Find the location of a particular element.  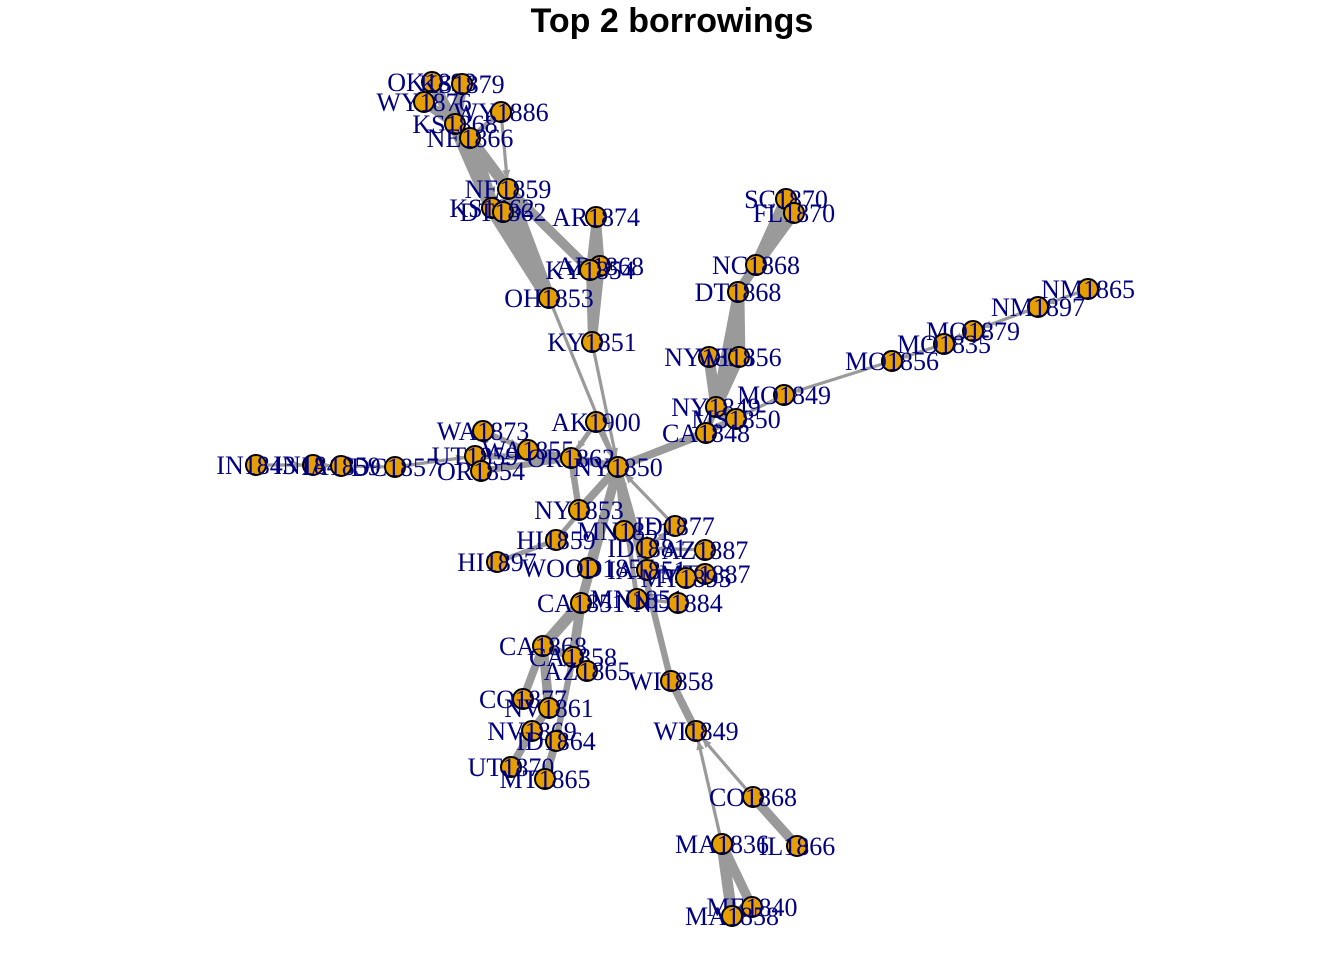

vertex-label: WA1873 is located at coordinates (483, 431).